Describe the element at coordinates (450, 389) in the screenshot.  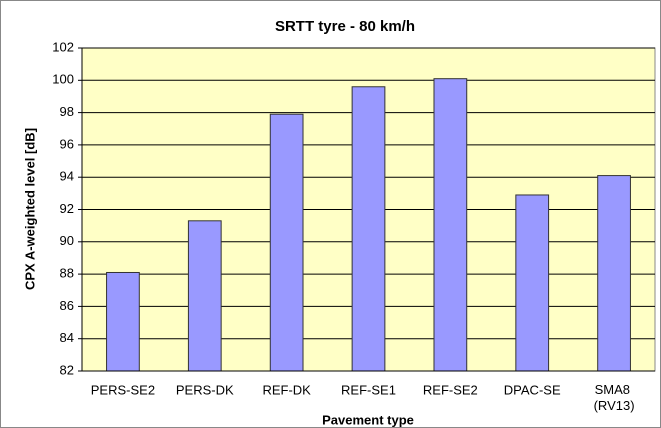
I see `x-tick-label: REF-SE2` at that location.